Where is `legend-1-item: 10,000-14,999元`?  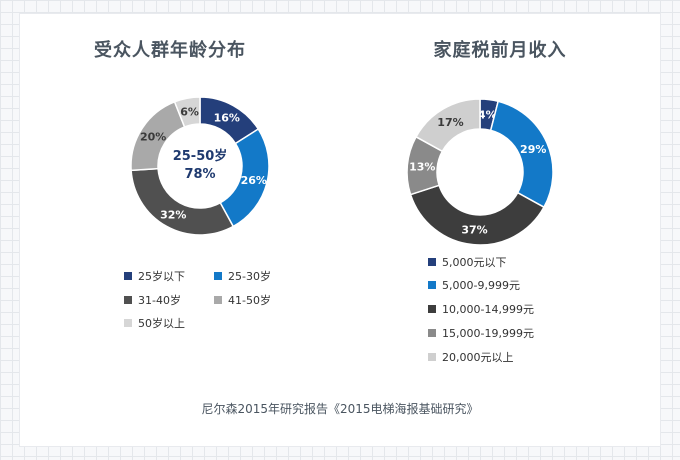 legend-1-item: 10,000-14,999元 is located at coordinates (481, 309).